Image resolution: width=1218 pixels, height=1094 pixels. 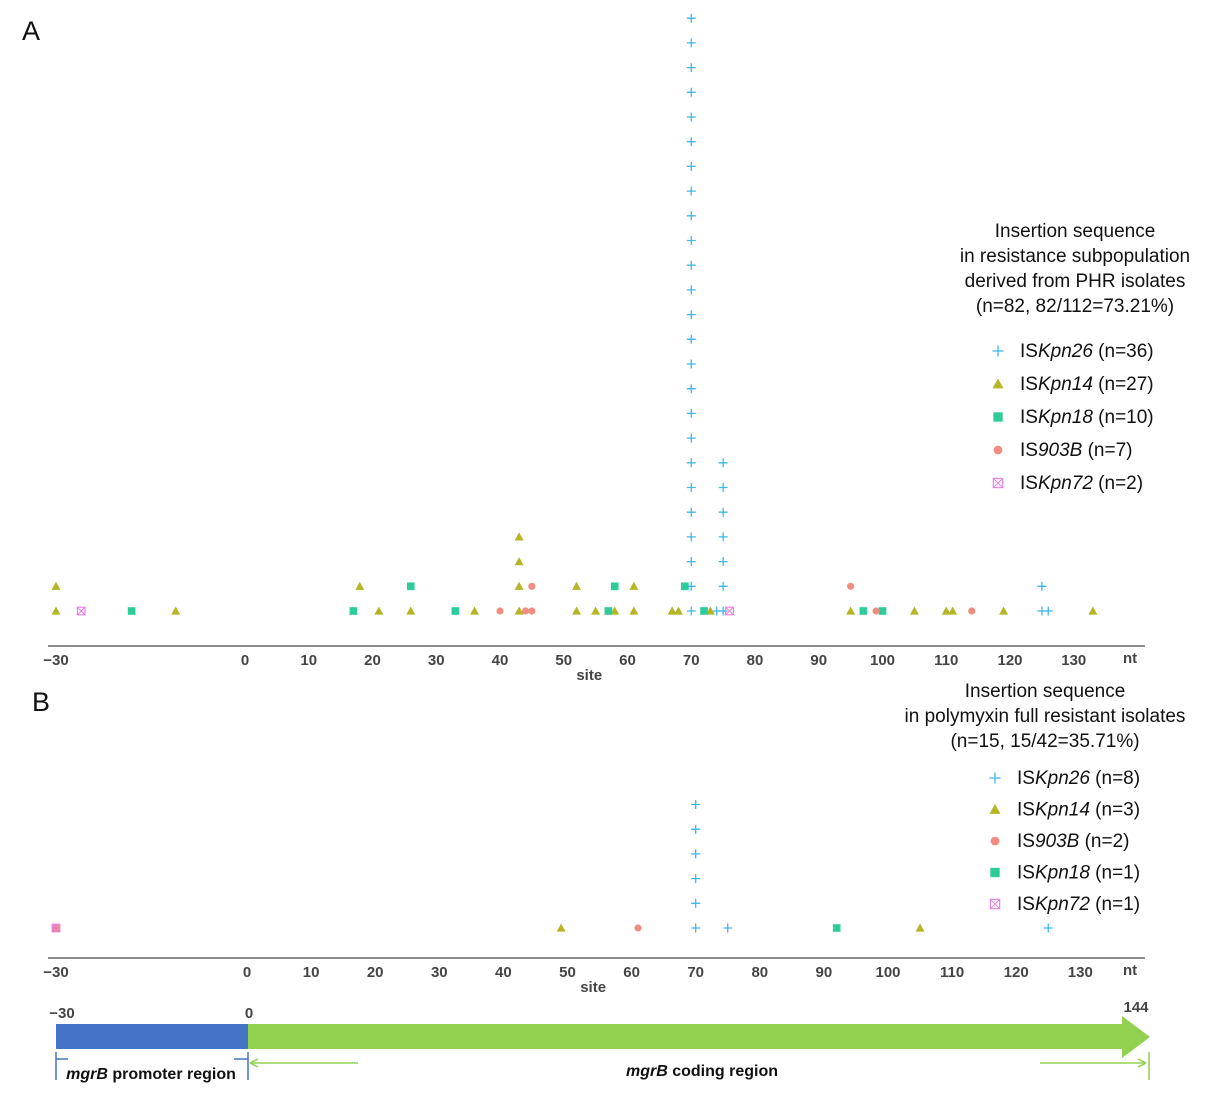 I want to click on panel-a-legend-title-line: (n=82, 82/112=73.21%), so click(x=1075, y=306).